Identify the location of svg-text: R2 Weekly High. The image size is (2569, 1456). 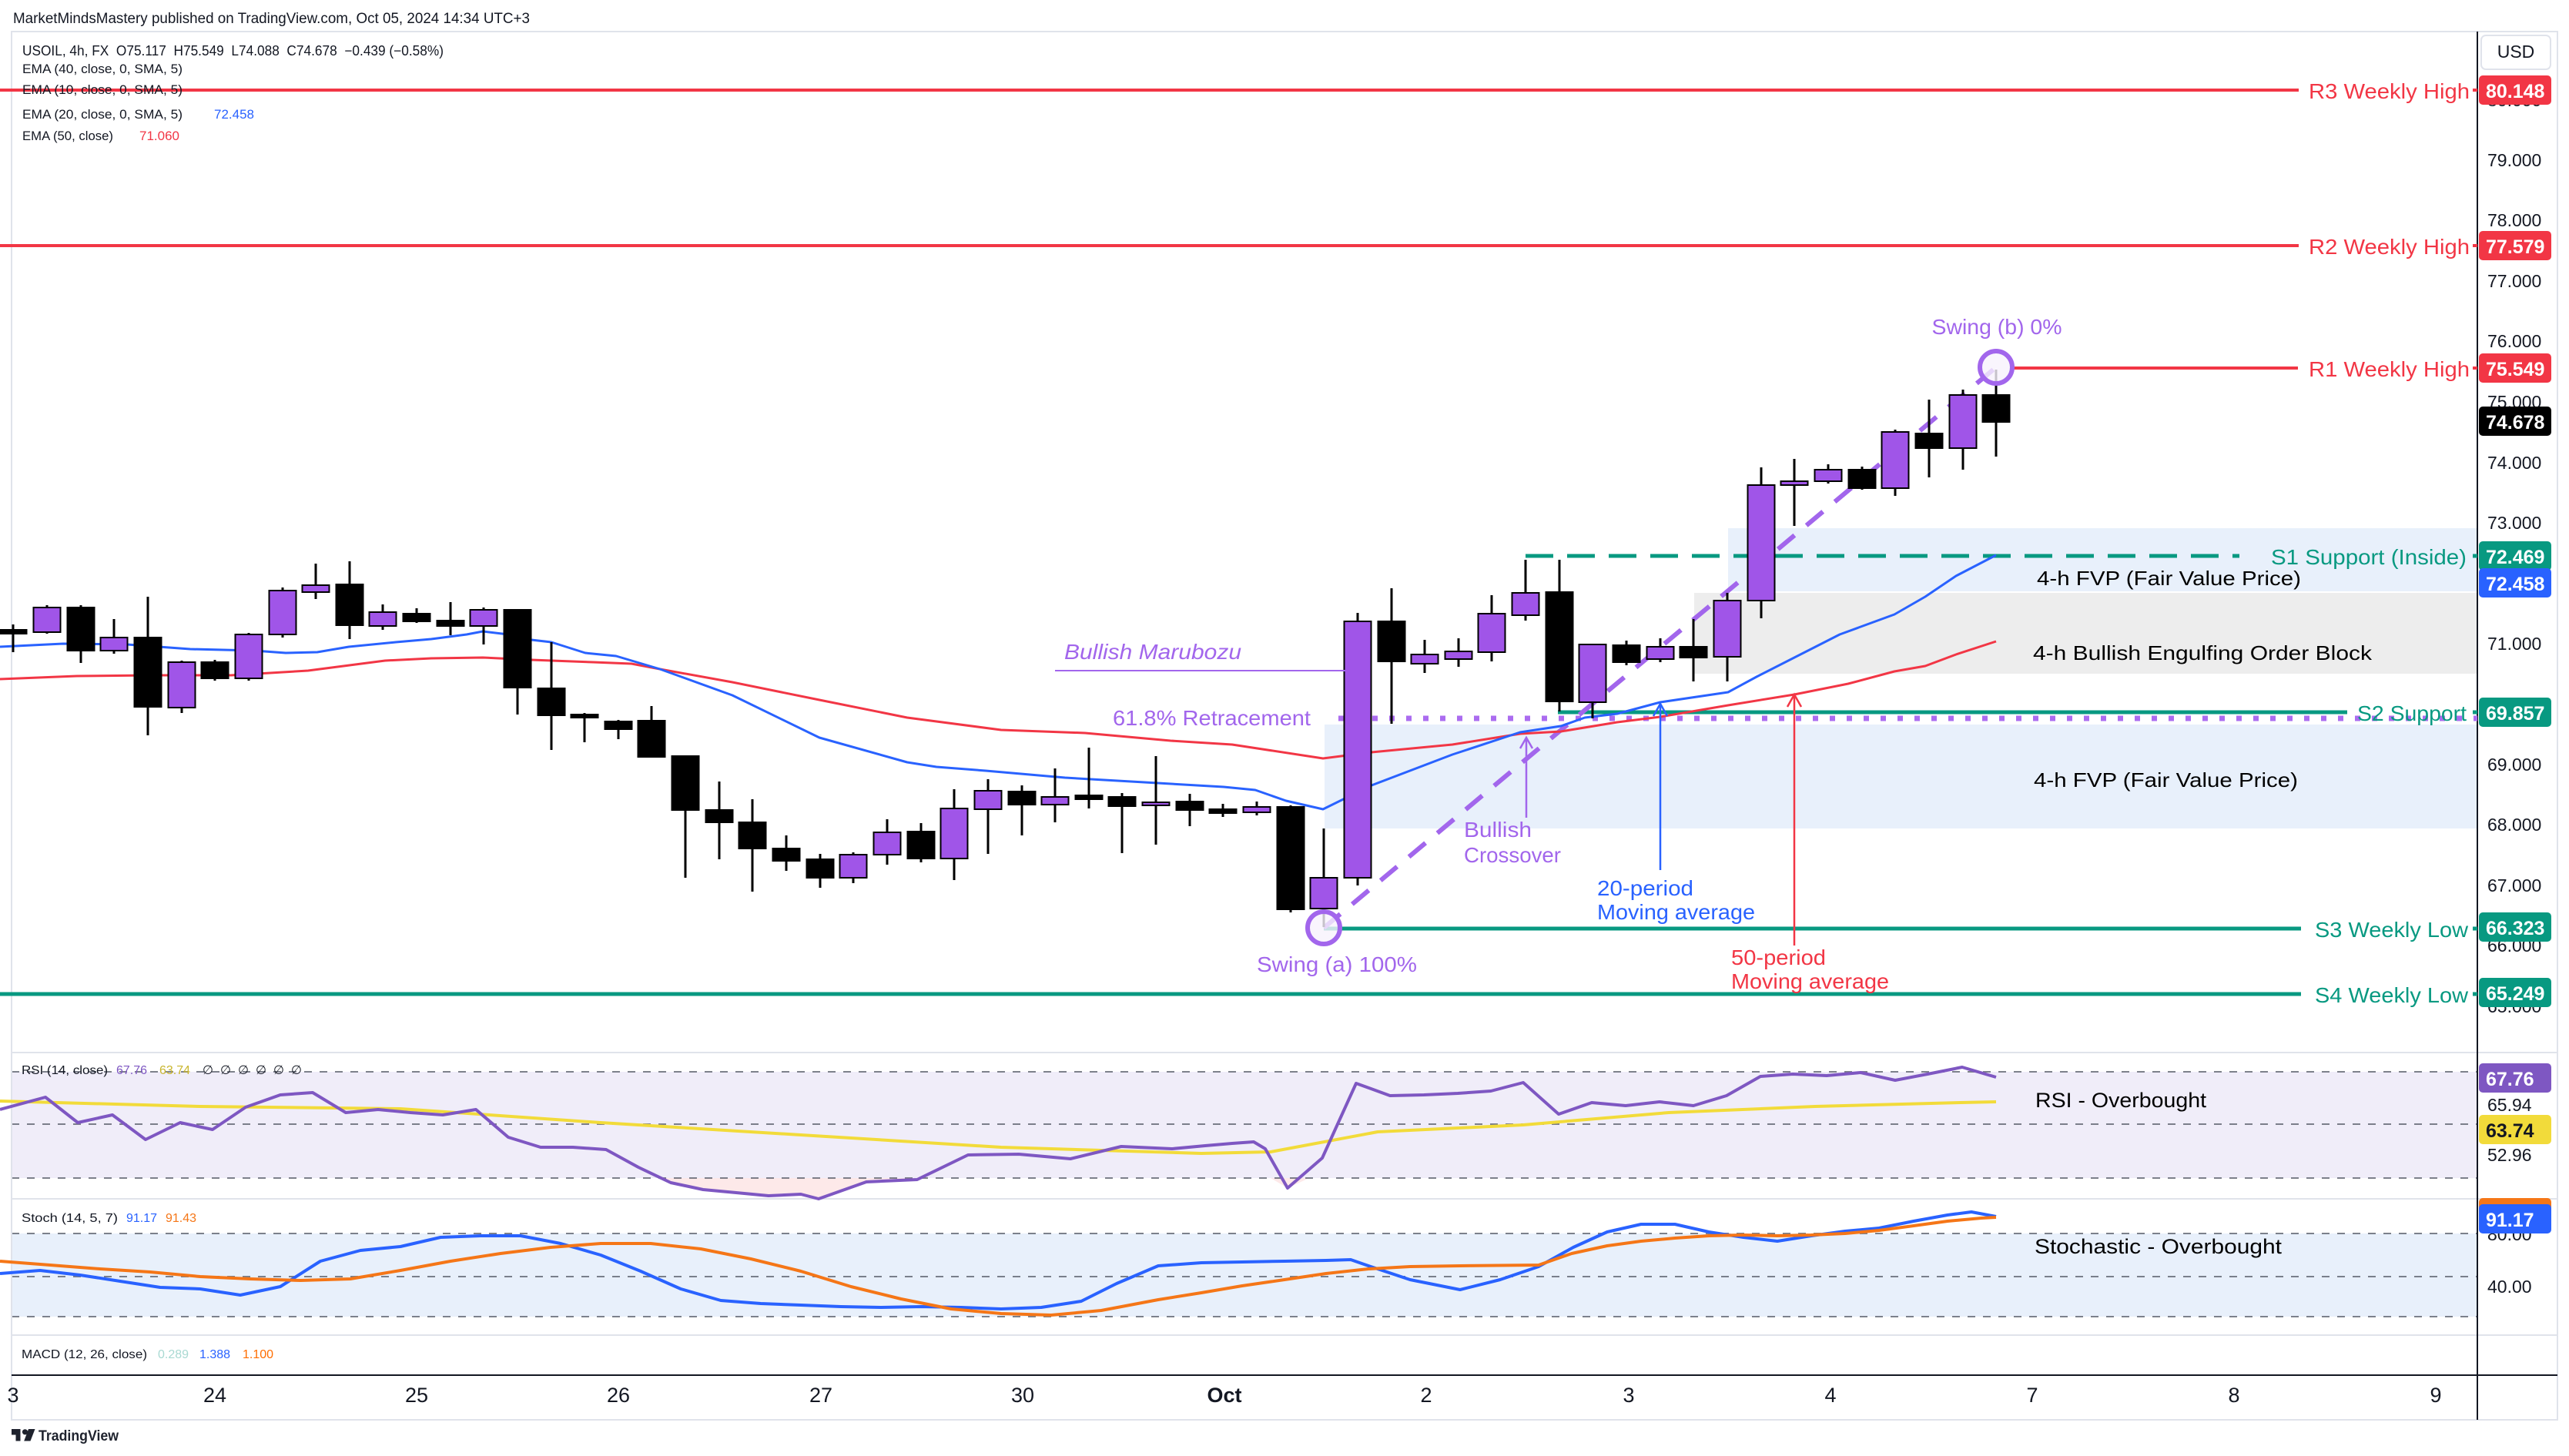
(2389, 247).